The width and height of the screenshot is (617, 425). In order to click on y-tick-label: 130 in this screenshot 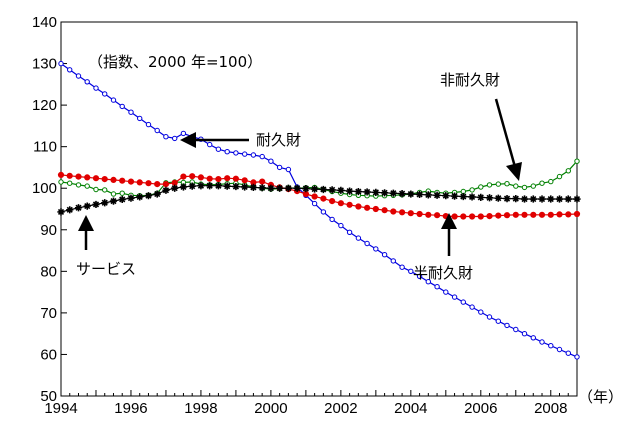, I will do `click(44, 64)`.